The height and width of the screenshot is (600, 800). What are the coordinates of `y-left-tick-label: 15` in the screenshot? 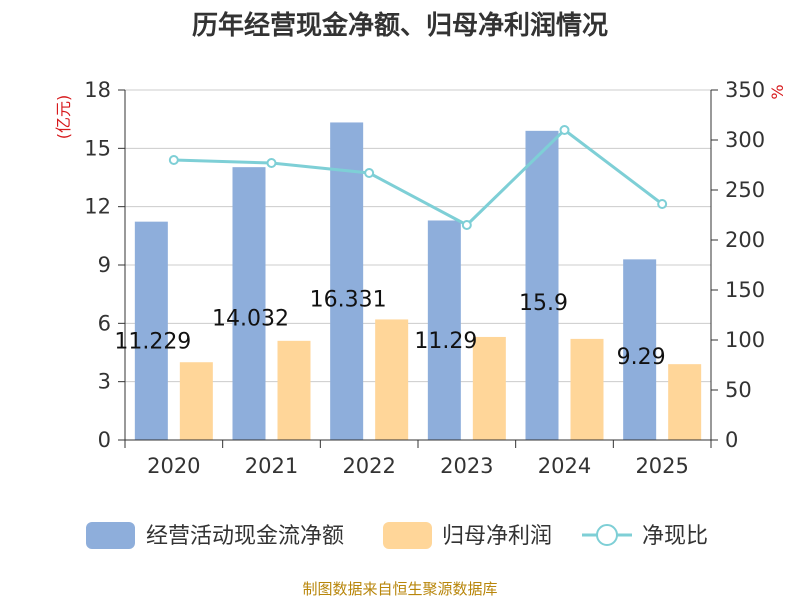 It's located at (97, 148).